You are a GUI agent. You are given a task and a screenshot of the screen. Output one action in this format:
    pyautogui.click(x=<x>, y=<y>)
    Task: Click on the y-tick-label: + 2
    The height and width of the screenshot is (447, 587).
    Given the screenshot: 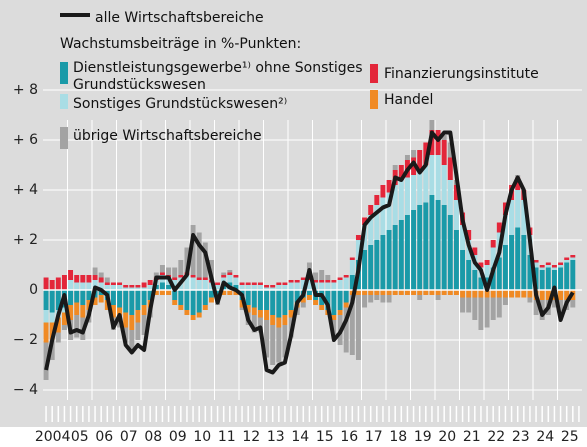 What is the action you would take?
    pyautogui.click(x=25, y=240)
    